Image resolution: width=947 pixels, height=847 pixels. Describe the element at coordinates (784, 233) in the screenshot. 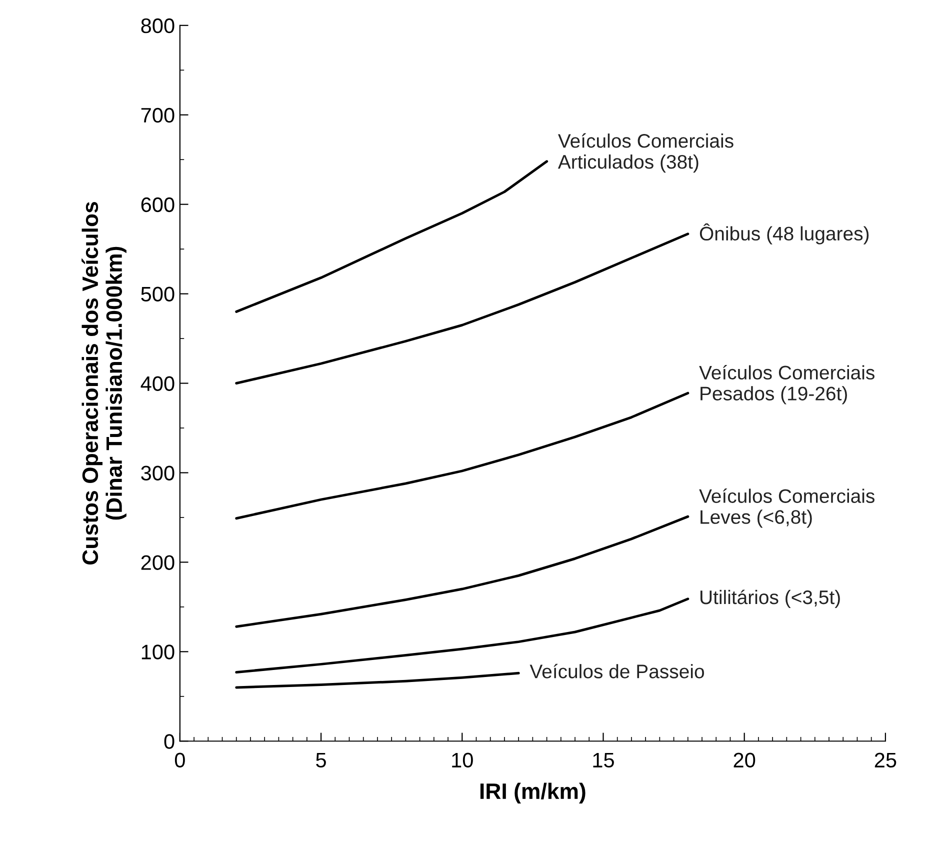

I see `series-label: Ônibus (48 lugares)` at that location.